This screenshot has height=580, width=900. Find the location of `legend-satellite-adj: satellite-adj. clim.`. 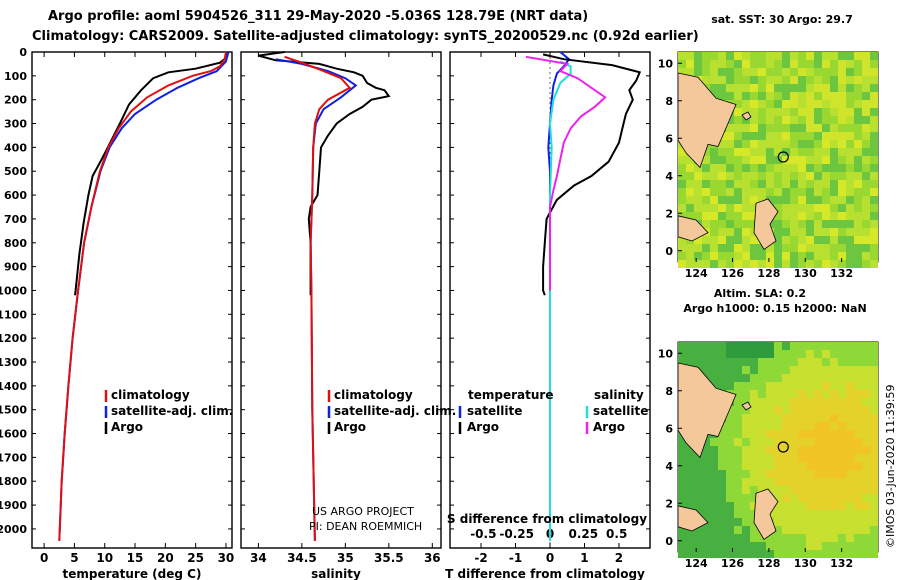

legend-satellite-adj: satellite-adj. clim. is located at coordinates (172, 411).